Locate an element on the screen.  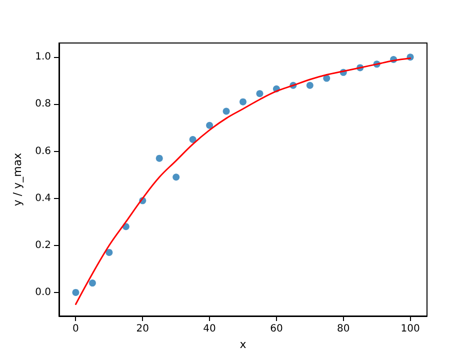
y-axis-title: y / y_max is located at coordinates (17, 179).